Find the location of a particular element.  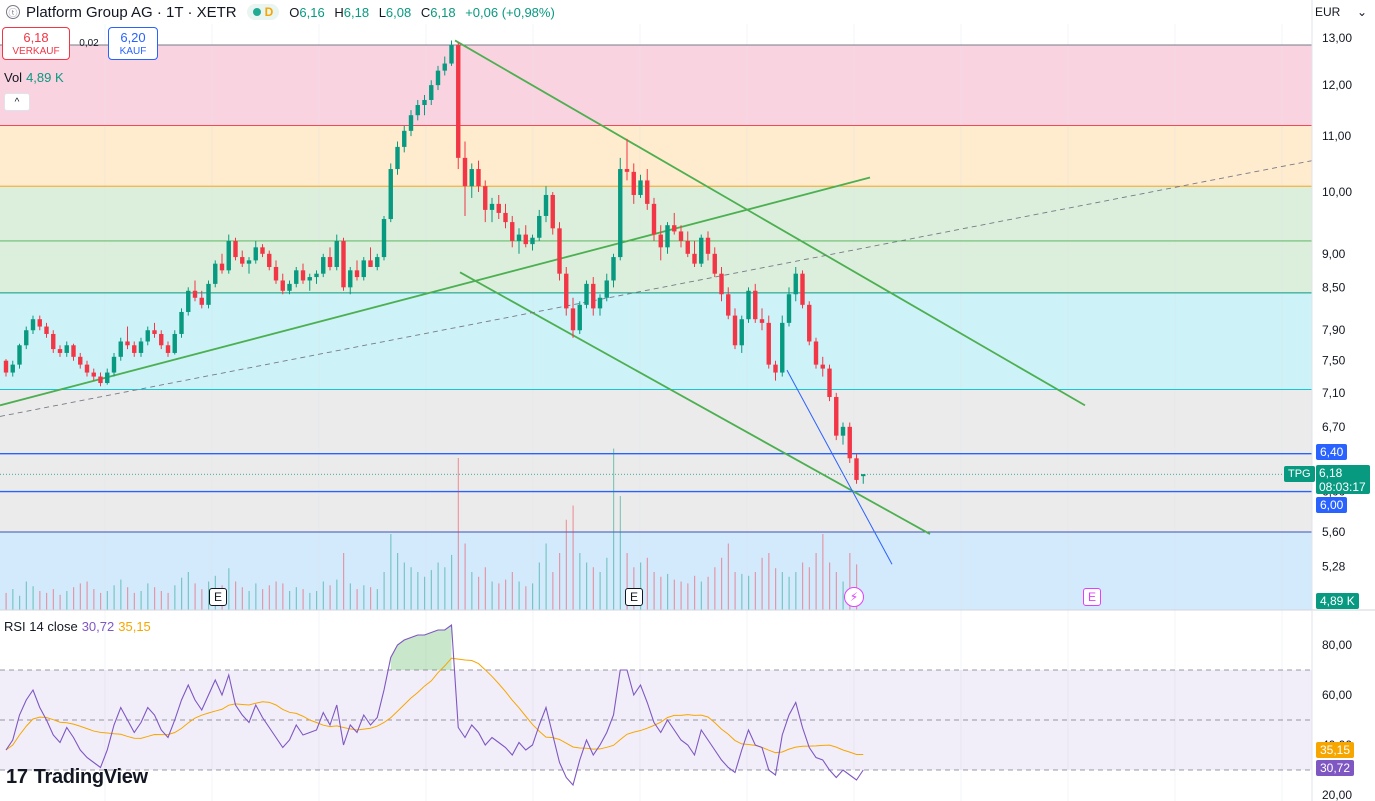

collapse-legend-button: ^ is located at coordinates (17, 102).